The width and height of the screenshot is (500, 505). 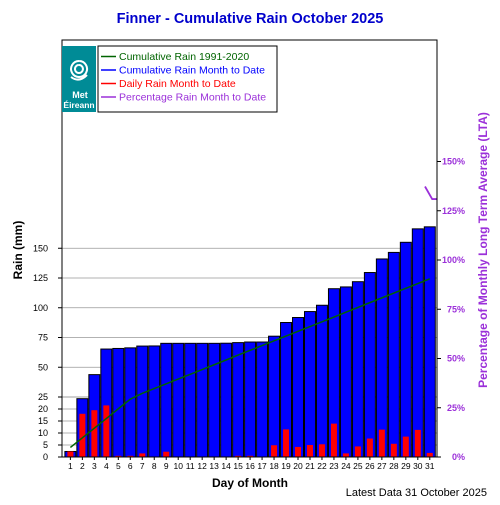 What do you see at coordinates (262, 466) in the screenshot?
I see `x-tick-label: 17` at bounding box center [262, 466].